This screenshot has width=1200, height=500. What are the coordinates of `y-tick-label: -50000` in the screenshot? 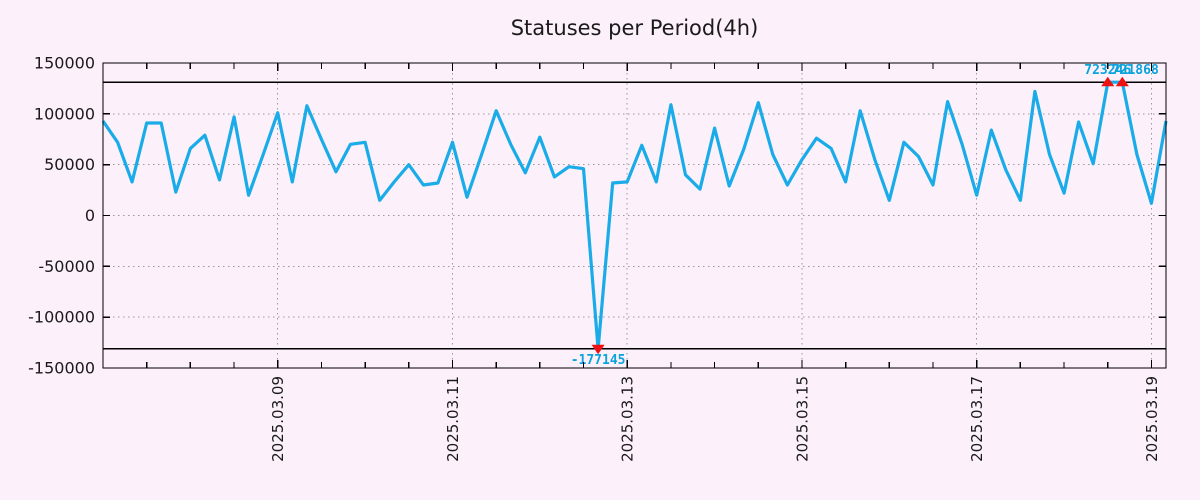 It's located at (66, 266).